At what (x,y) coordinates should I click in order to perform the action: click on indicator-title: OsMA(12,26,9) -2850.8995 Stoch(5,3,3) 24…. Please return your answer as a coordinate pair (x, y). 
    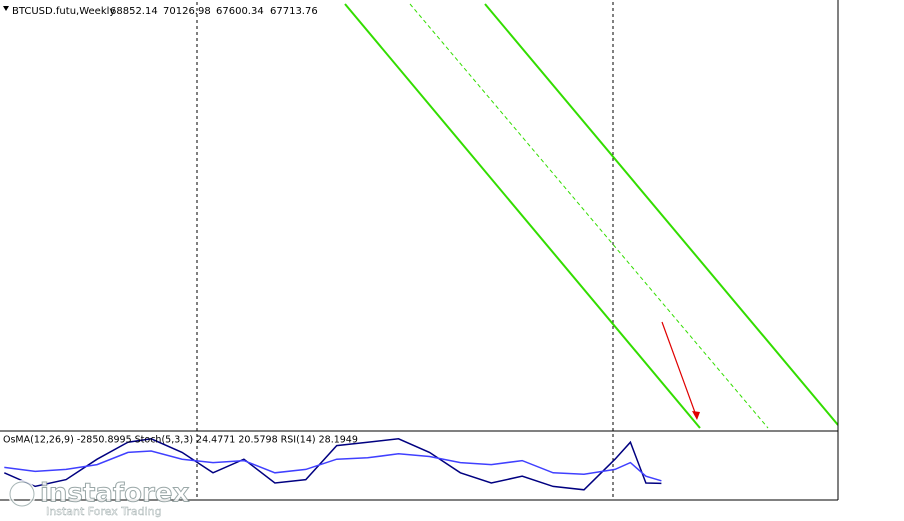
    Looking at the image, I should click on (180, 440).